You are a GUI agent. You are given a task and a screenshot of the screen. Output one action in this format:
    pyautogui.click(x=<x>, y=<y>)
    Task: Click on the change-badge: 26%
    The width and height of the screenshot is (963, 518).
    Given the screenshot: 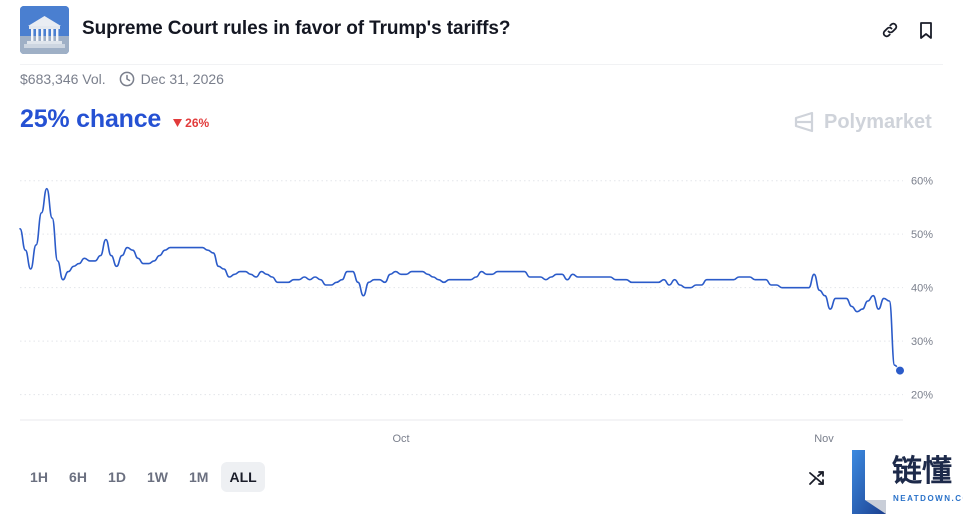 What is the action you would take?
    pyautogui.click(x=191, y=123)
    